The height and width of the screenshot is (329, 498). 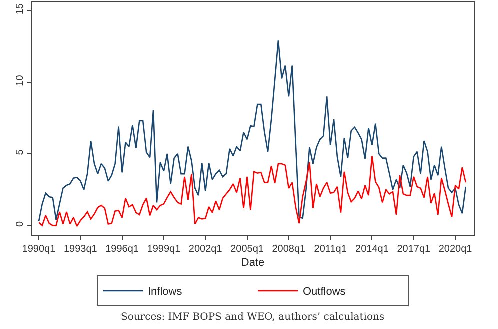 I want to click on legend-label: Inflows, so click(x=165, y=292).